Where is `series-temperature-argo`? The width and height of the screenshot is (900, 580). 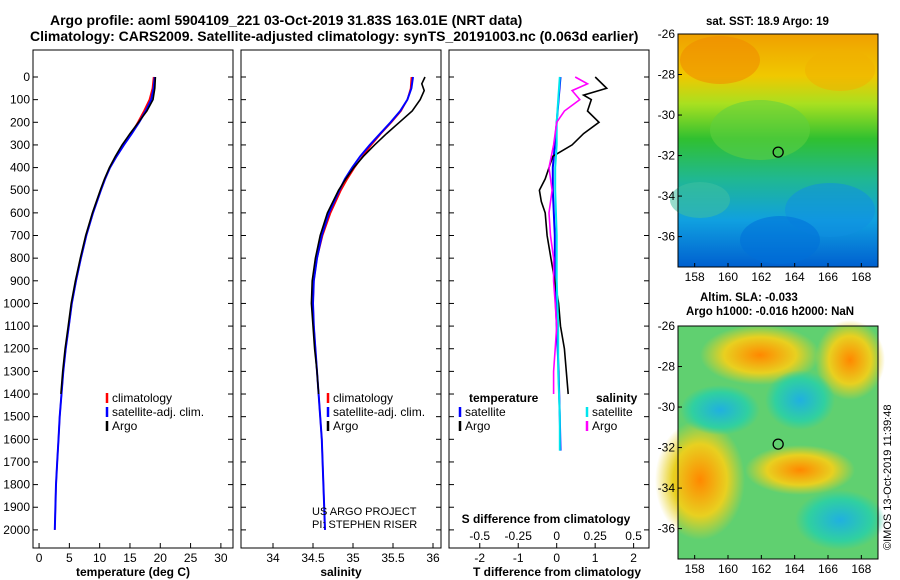 series-temperature-argo is located at coordinates (108, 235).